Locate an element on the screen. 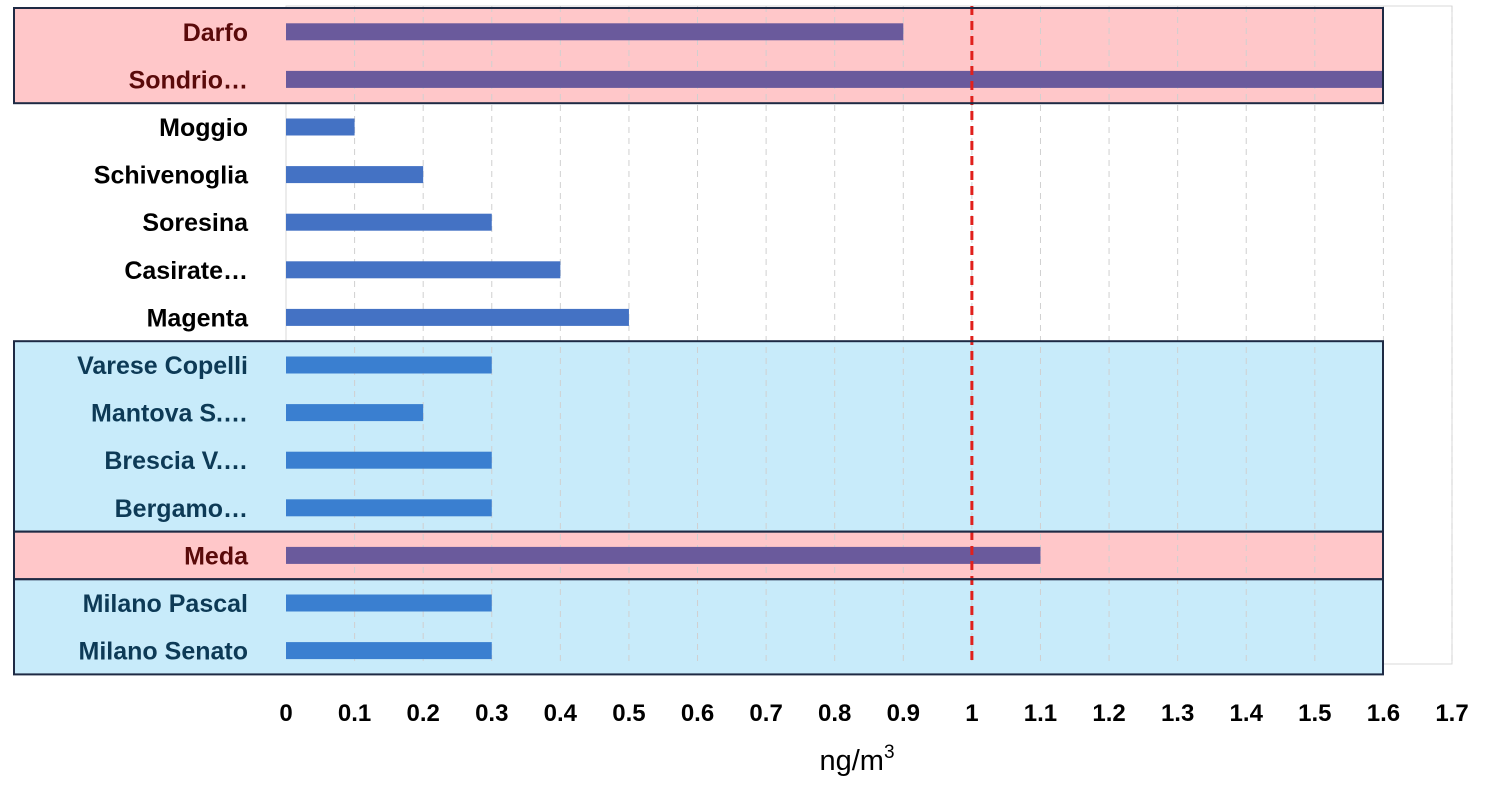  x-axis-title-superscript: 3 is located at coordinates (889, 752).